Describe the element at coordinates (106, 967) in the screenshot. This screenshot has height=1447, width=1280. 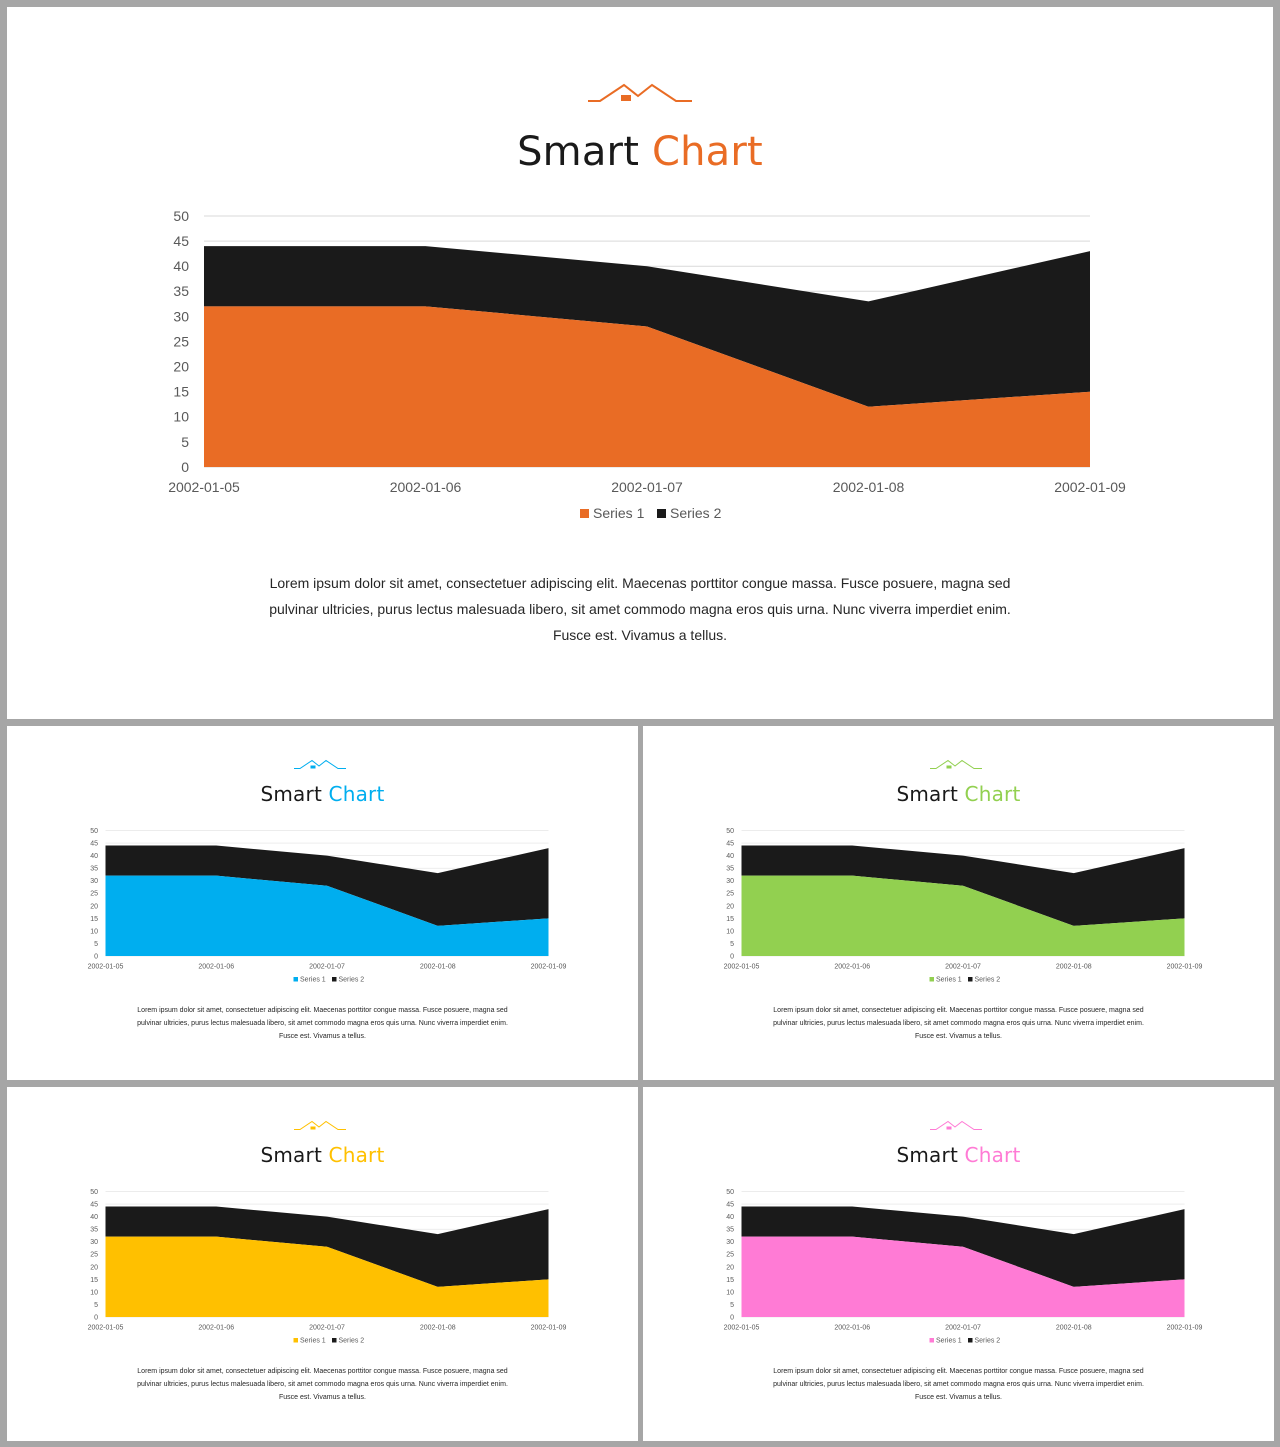
I see `x-tick-label: 2002-01-05` at that location.